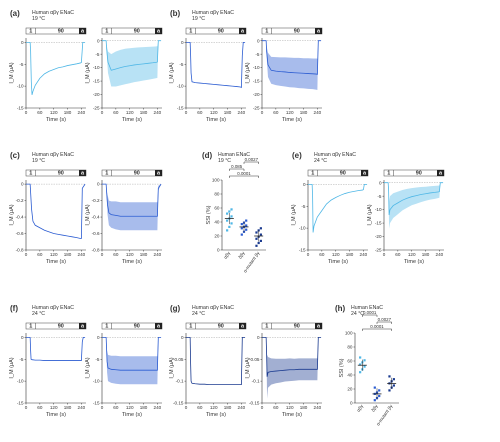  What do you see at coordinates (367, 308) in the screenshot?
I see `panel-title: Human ENaC` at bounding box center [367, 308].